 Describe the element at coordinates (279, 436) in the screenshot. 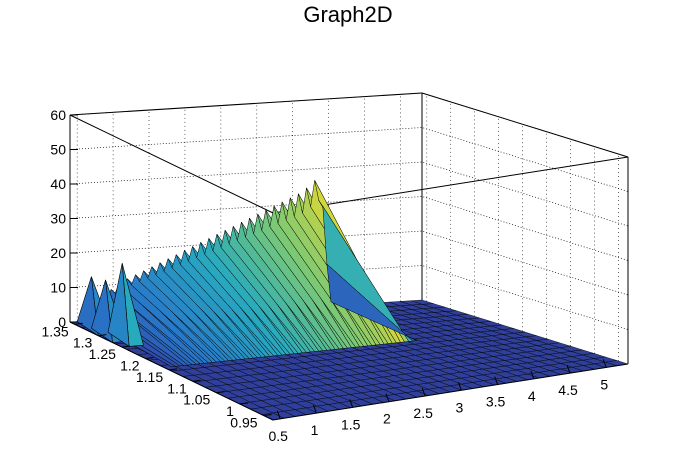

I see `x-tick-label: 0.5` at that location.